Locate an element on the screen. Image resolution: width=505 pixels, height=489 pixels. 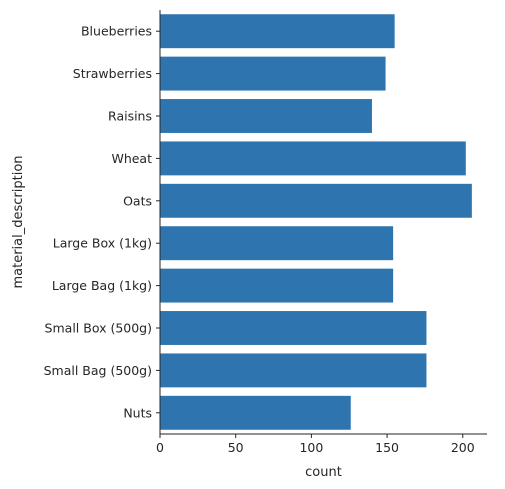
x-tick-label: 0 is located at coordinates (160, 447).